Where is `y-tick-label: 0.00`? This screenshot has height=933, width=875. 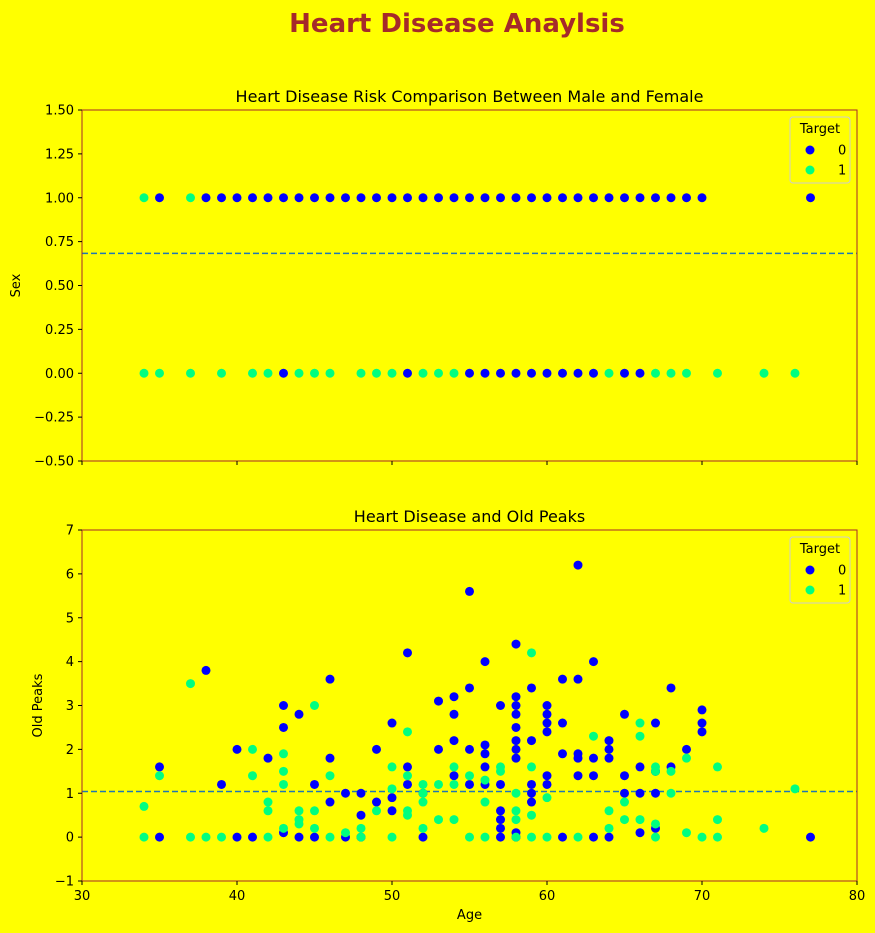 y-tick-label: 0.00 is located at coordinates (59, 374).